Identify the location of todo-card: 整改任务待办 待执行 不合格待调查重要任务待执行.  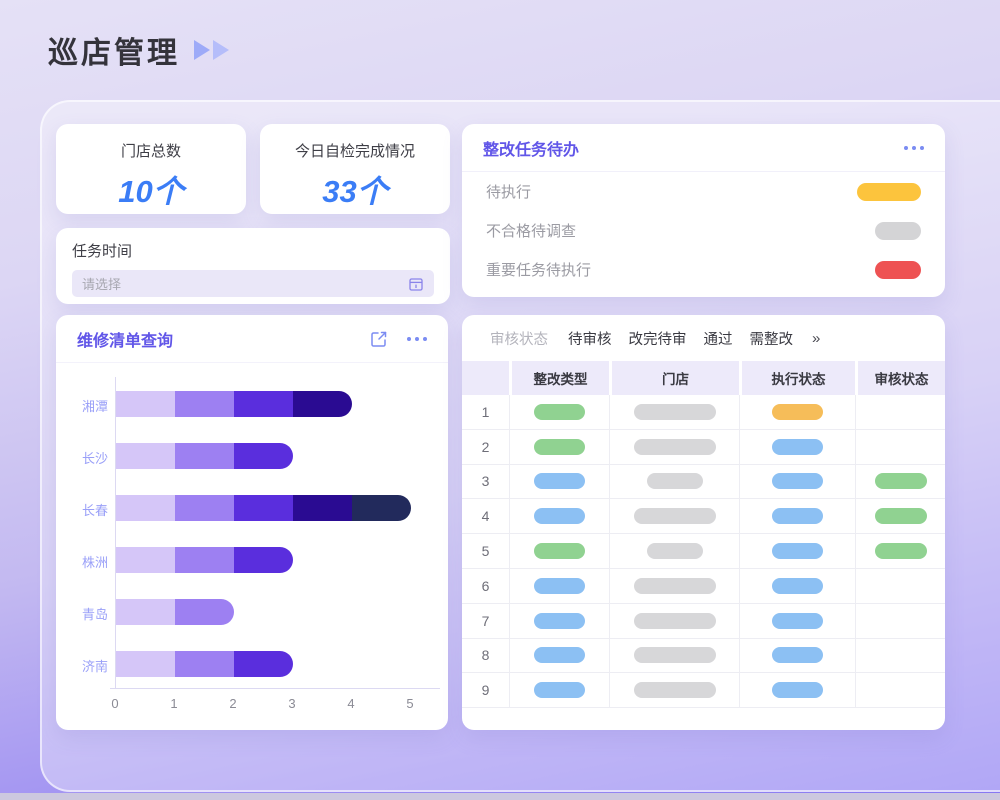
(703, 210).